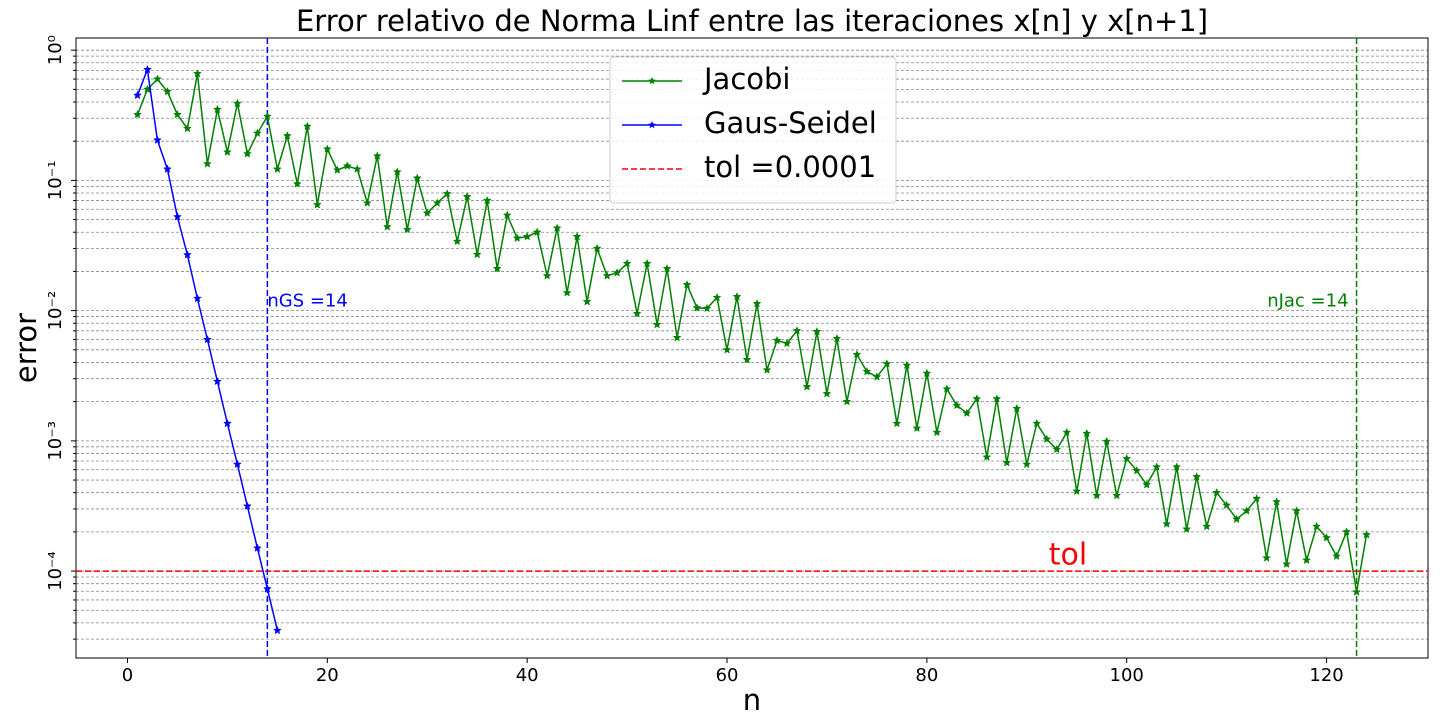  I want to click on x-tick-label: 0, so click(127, 675).